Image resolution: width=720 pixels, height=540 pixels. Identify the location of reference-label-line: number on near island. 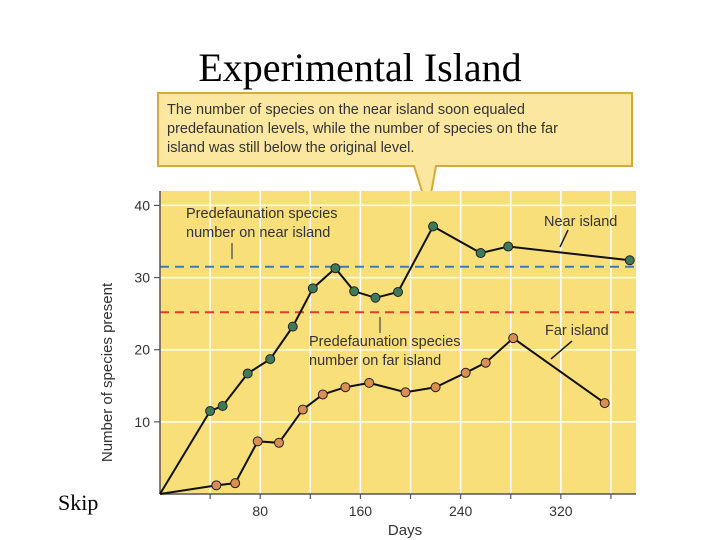
(258, 233).